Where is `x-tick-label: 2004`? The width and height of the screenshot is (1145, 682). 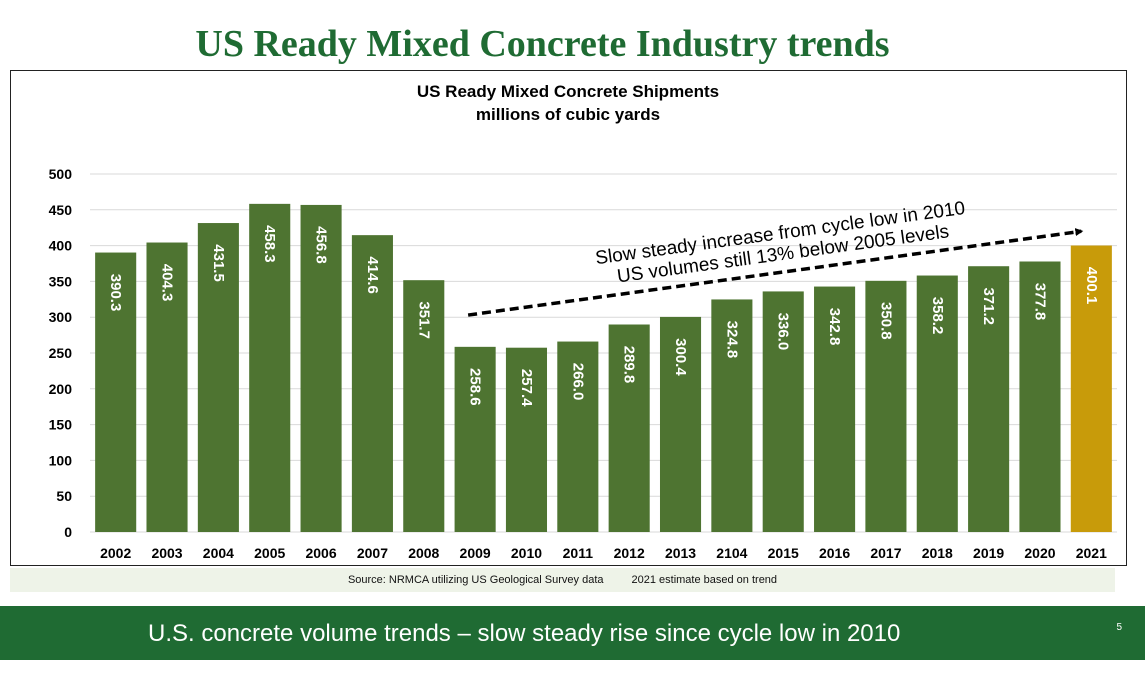
x-tick-label: 2004 is located at coordinates (218, 553).